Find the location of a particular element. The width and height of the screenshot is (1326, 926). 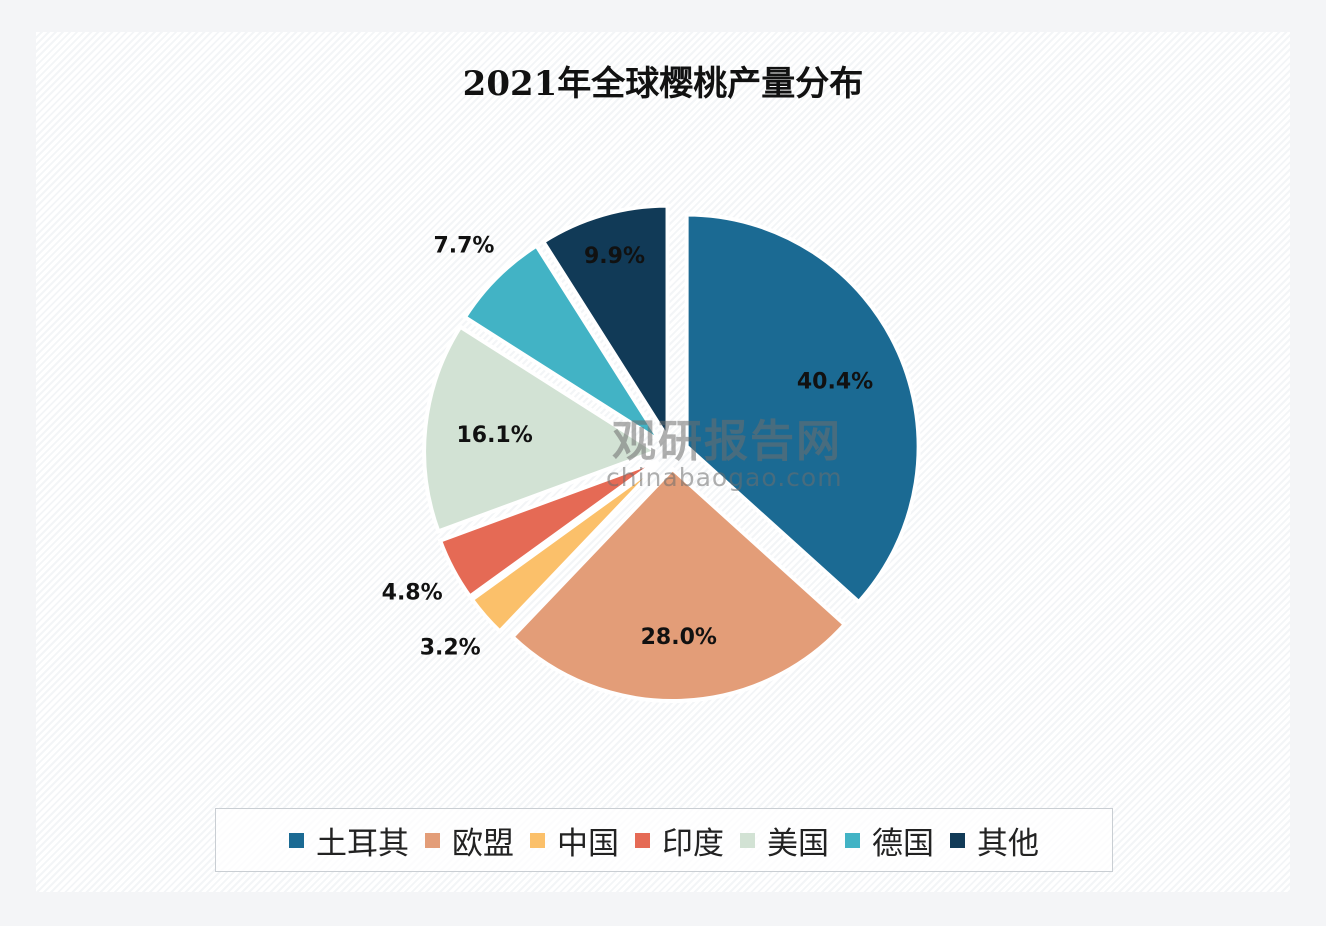

data-label: 4.8% is located at coordinates (412, 592).